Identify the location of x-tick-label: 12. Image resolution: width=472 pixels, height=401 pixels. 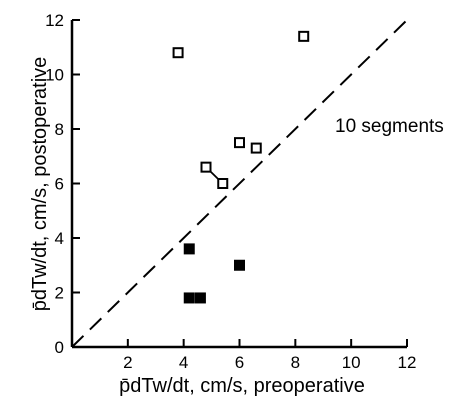
(407, 362).